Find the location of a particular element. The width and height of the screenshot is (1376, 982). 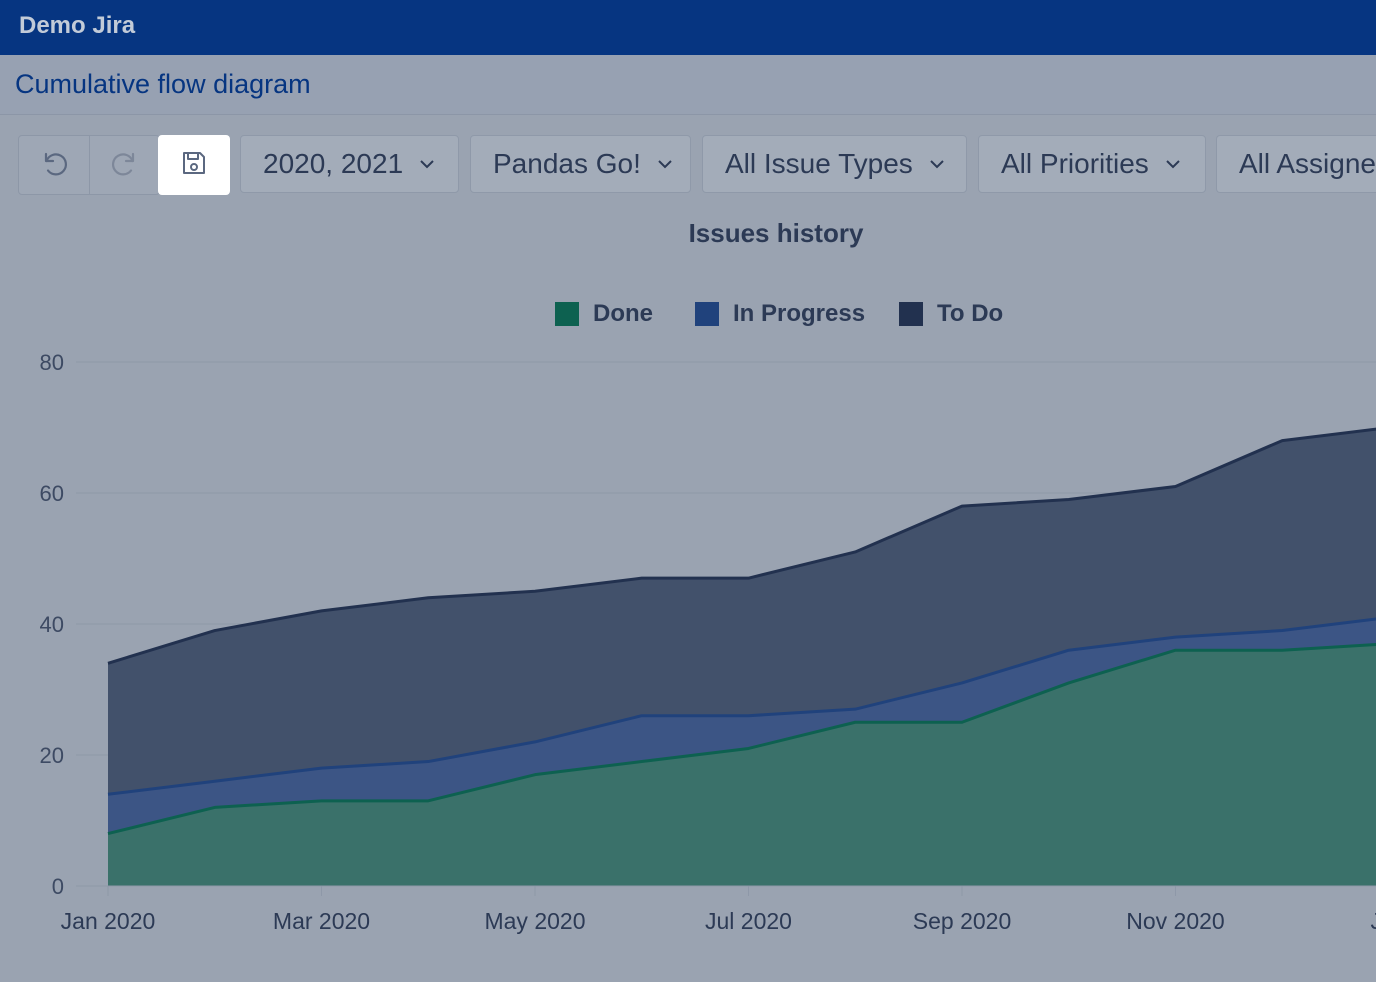

project-filter-label: Pandas Go! is located at coordinates (567, 163).